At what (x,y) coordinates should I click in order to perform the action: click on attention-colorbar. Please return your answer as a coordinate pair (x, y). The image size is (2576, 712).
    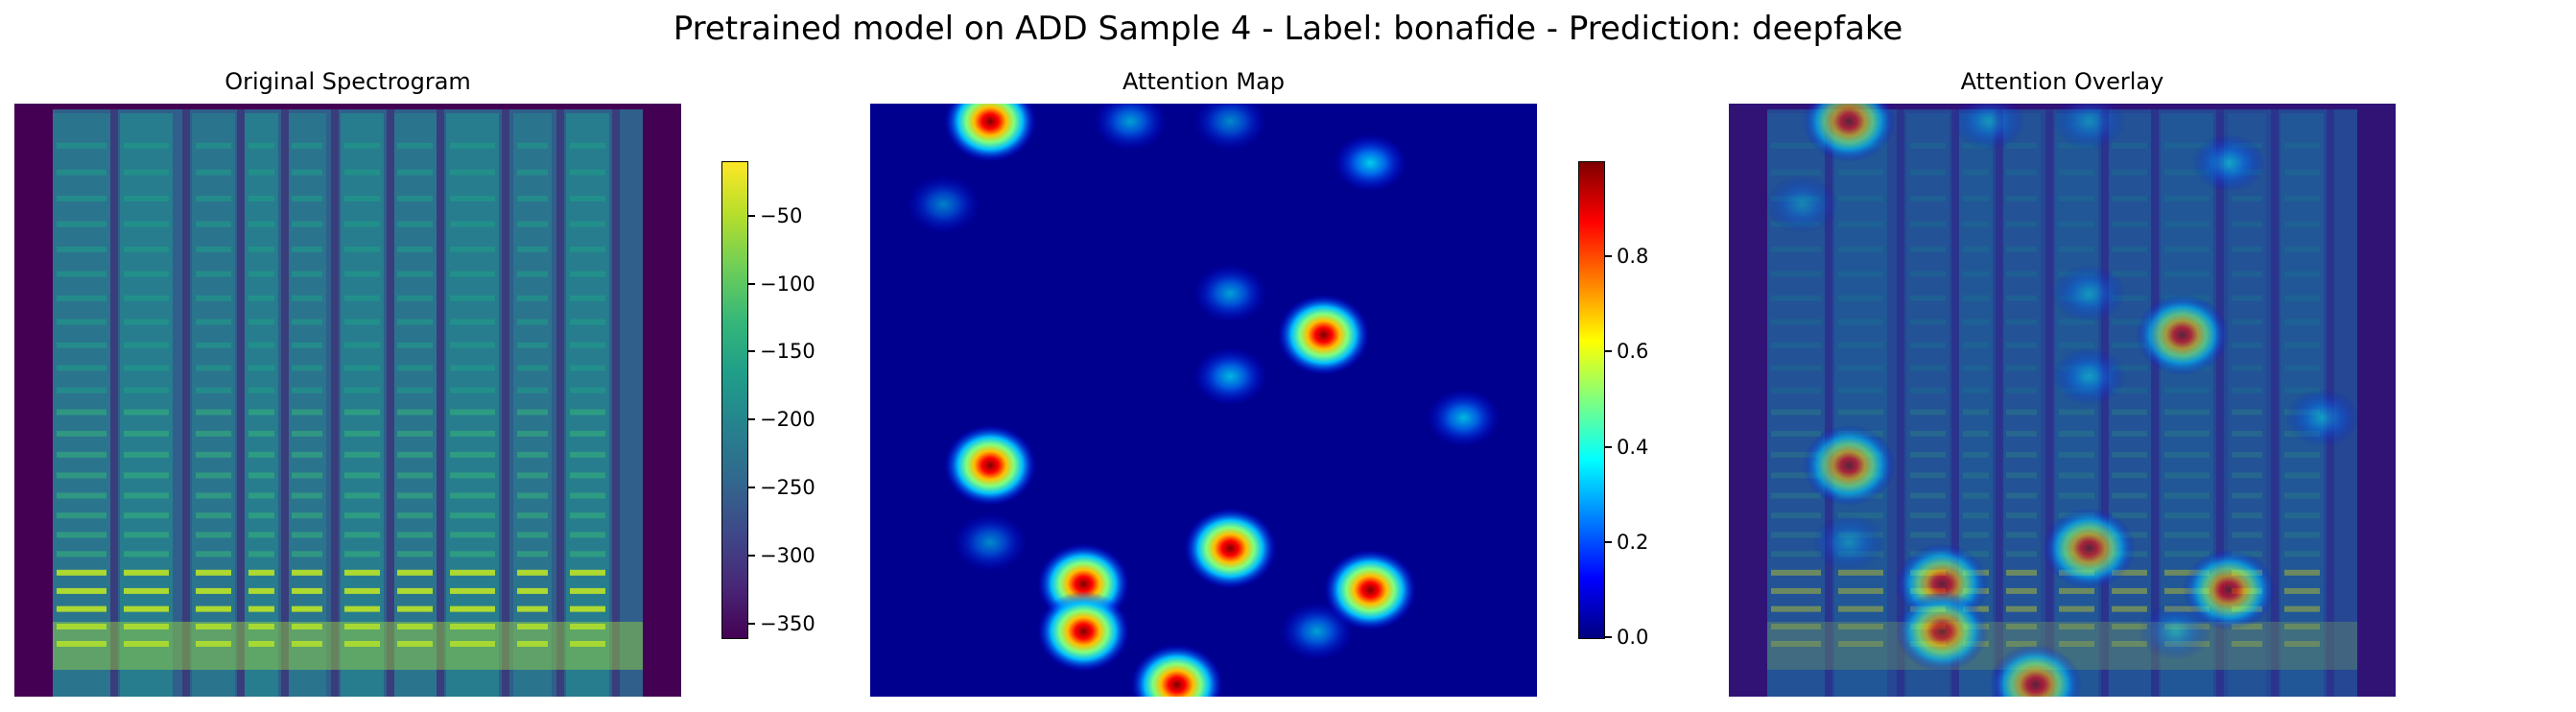
    Looking at the image, I should click on (1592, 400).